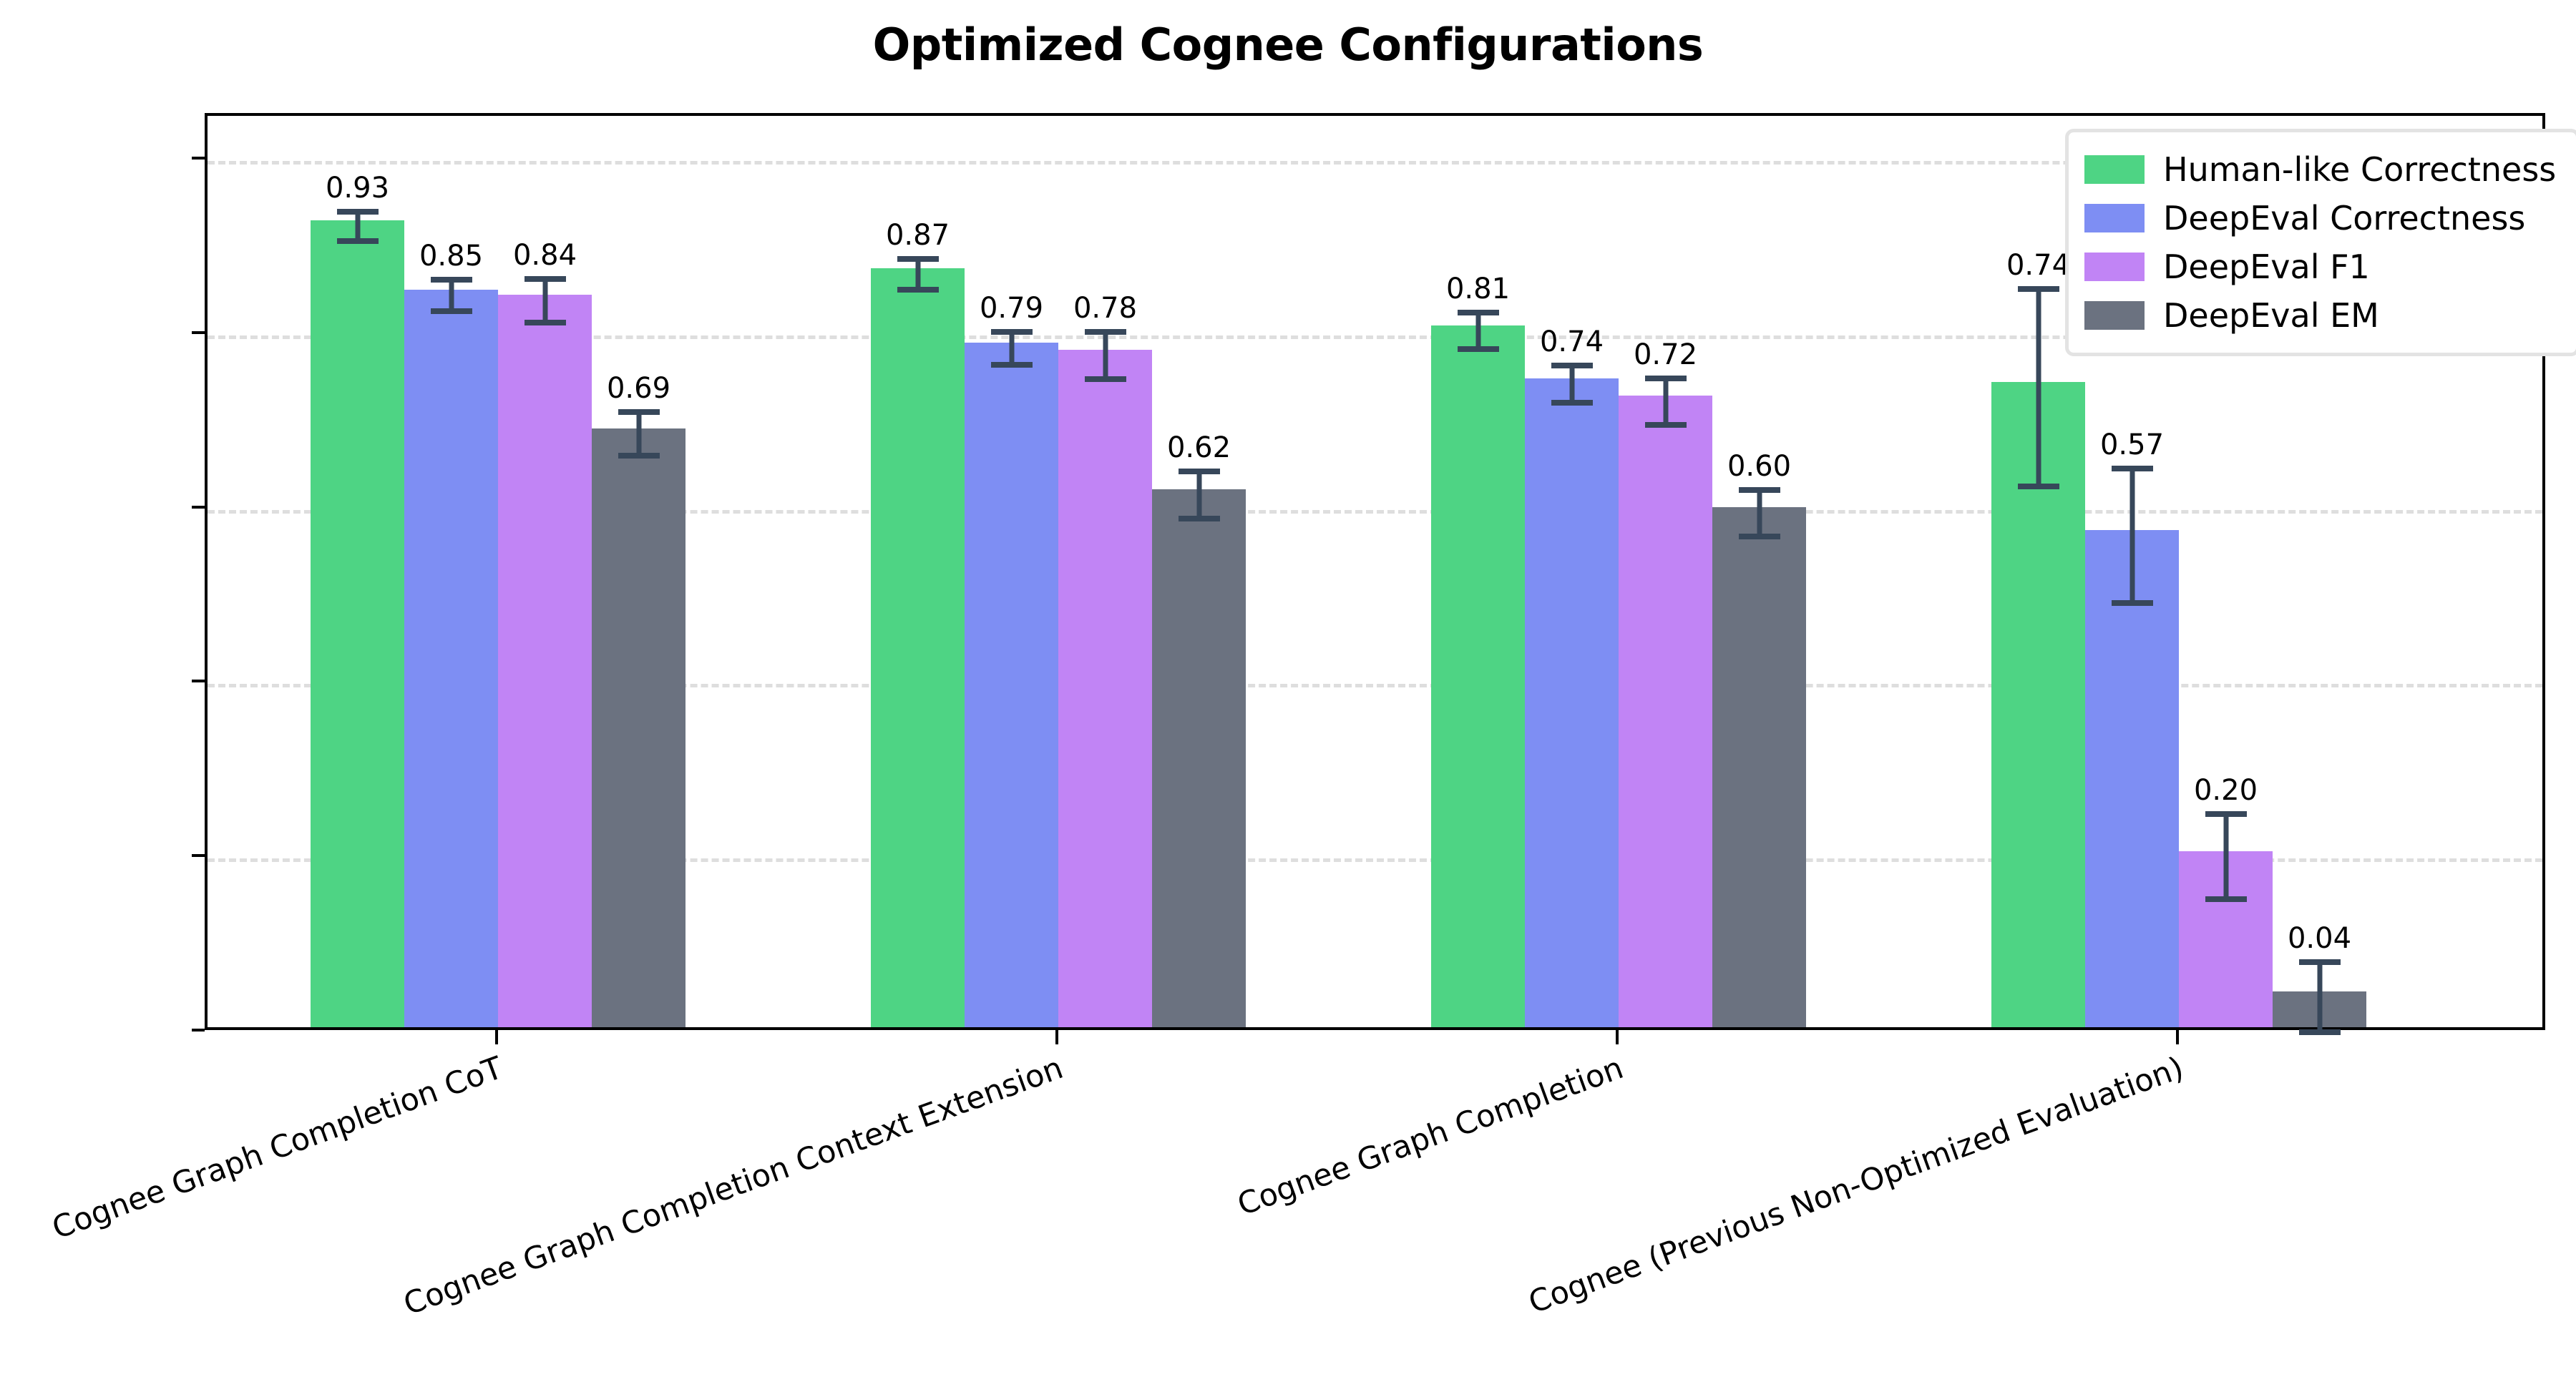  Describe the element at coordinates (277, 1148) in the screenshot. I see `x-tick-label: Cognee Graph Completion CoT` at that location.